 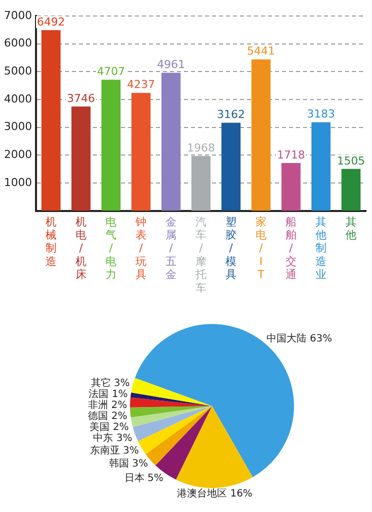 I want to click on x-tick-label: 塑胶/模具, so click(x=231, y=248).